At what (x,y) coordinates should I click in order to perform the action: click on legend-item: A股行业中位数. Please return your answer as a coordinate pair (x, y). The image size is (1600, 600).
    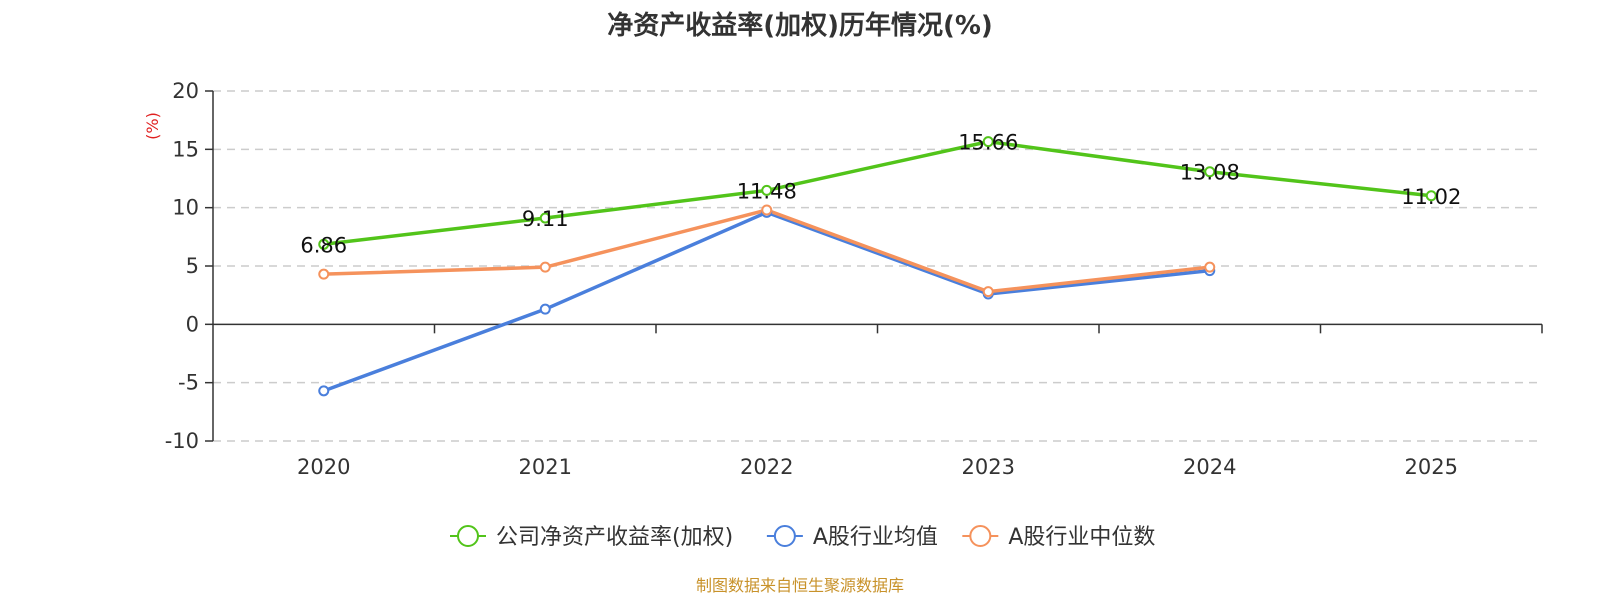
    Looking at the image, I should click on (1058, 537).